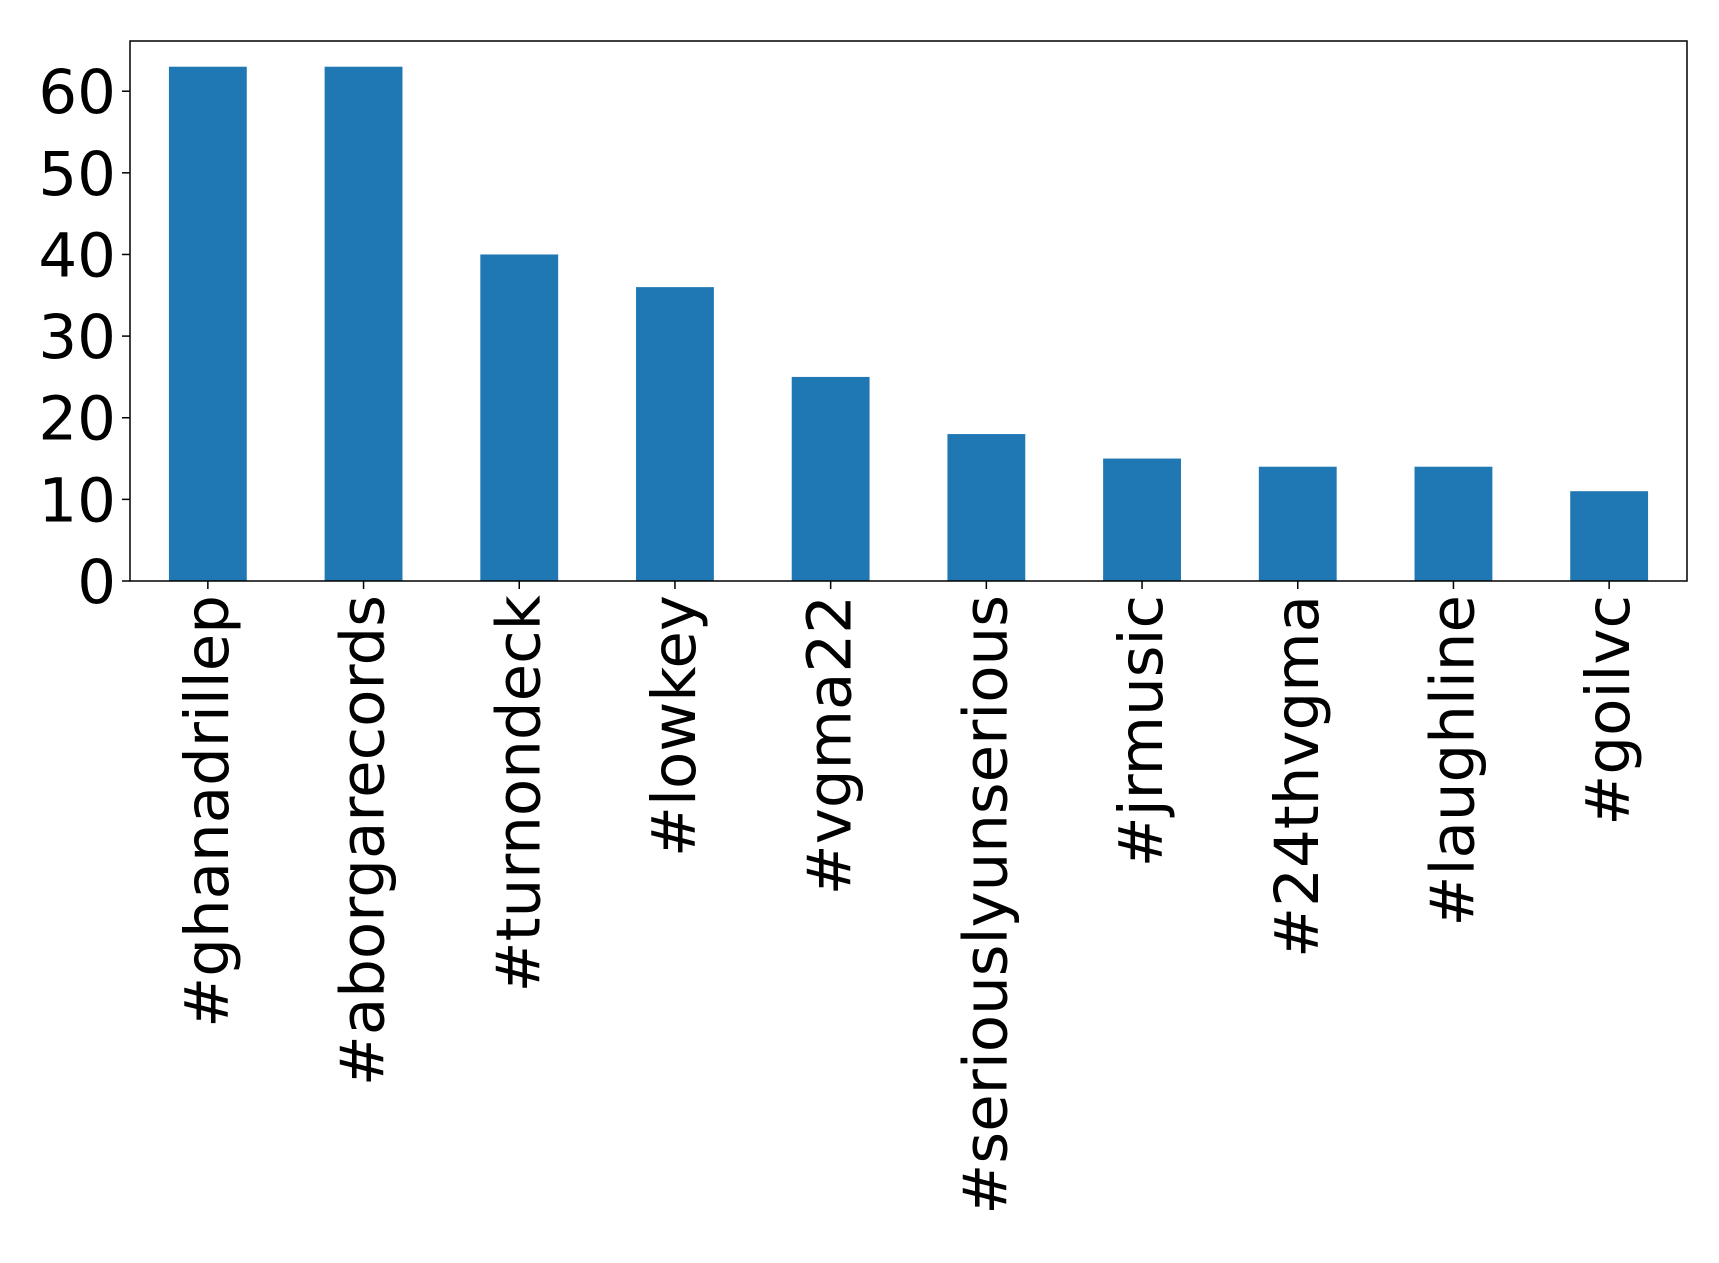  Describe the element at coordinates (1141, 731) in the screenshot. I see `x-tick-label-6: #jrmusic` at that location.